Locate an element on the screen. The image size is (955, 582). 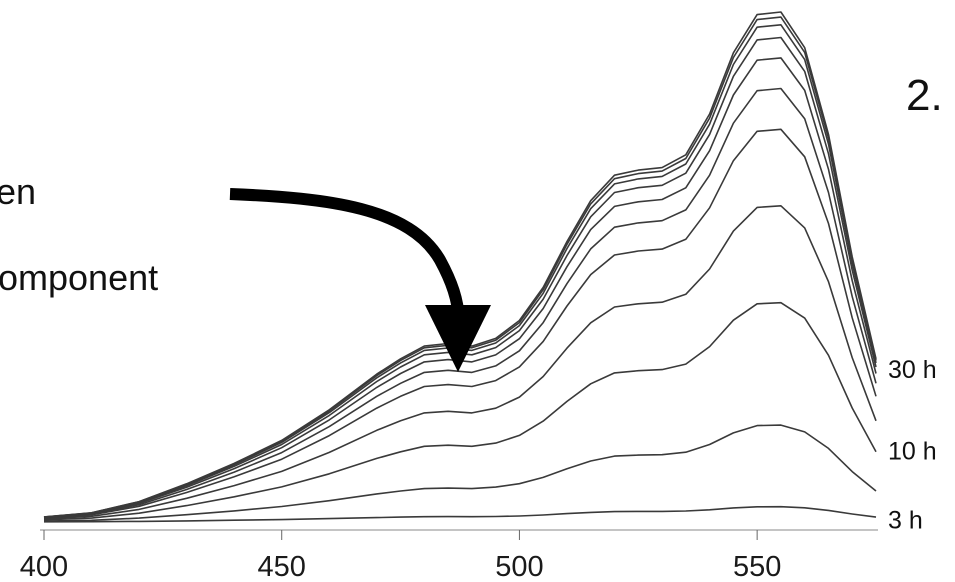
annotation-line-1: en is located at coordinates (18, 191).